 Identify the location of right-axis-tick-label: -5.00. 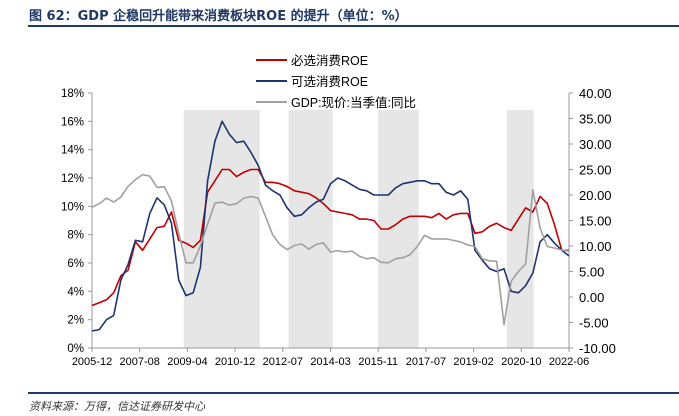
(594, 323).